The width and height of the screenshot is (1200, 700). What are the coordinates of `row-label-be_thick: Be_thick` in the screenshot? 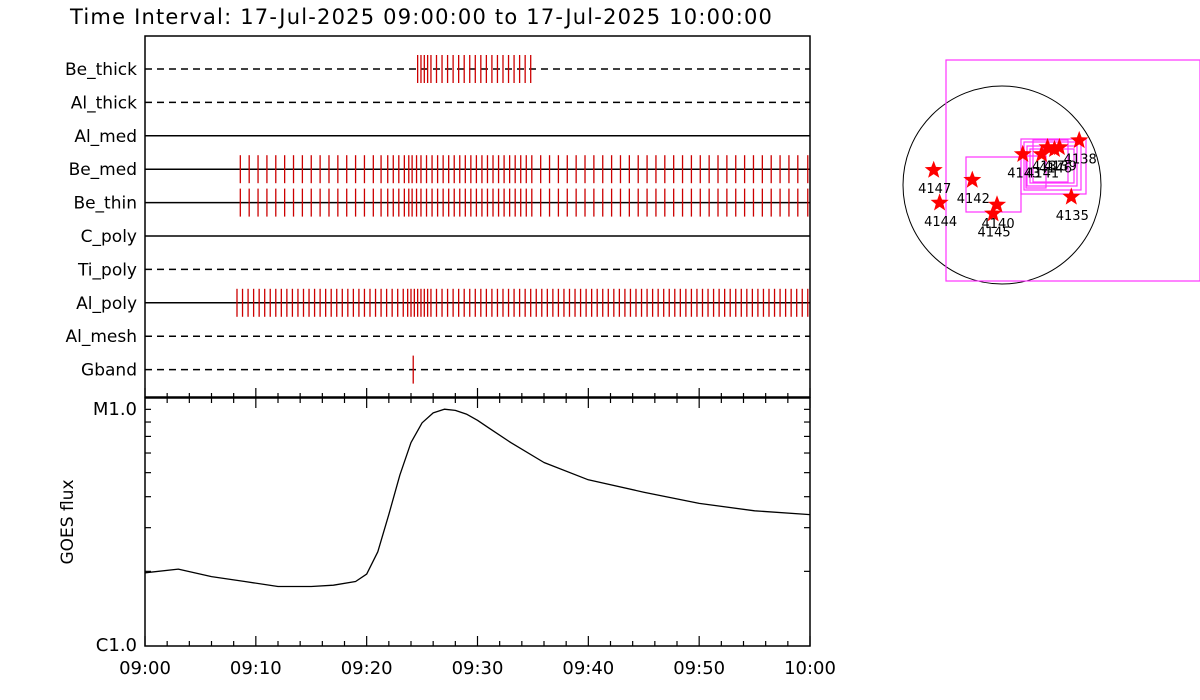 It's located at (101, 70).